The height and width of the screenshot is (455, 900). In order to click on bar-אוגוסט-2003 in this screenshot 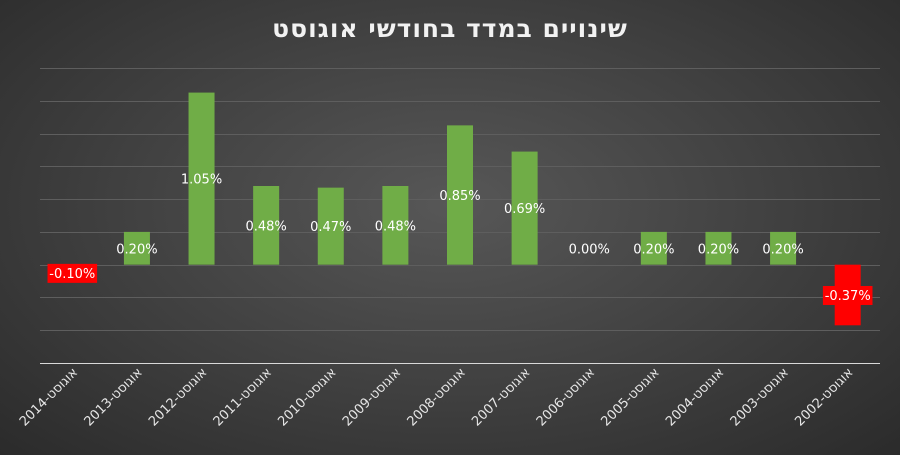, I will do `click(783, 248)`.